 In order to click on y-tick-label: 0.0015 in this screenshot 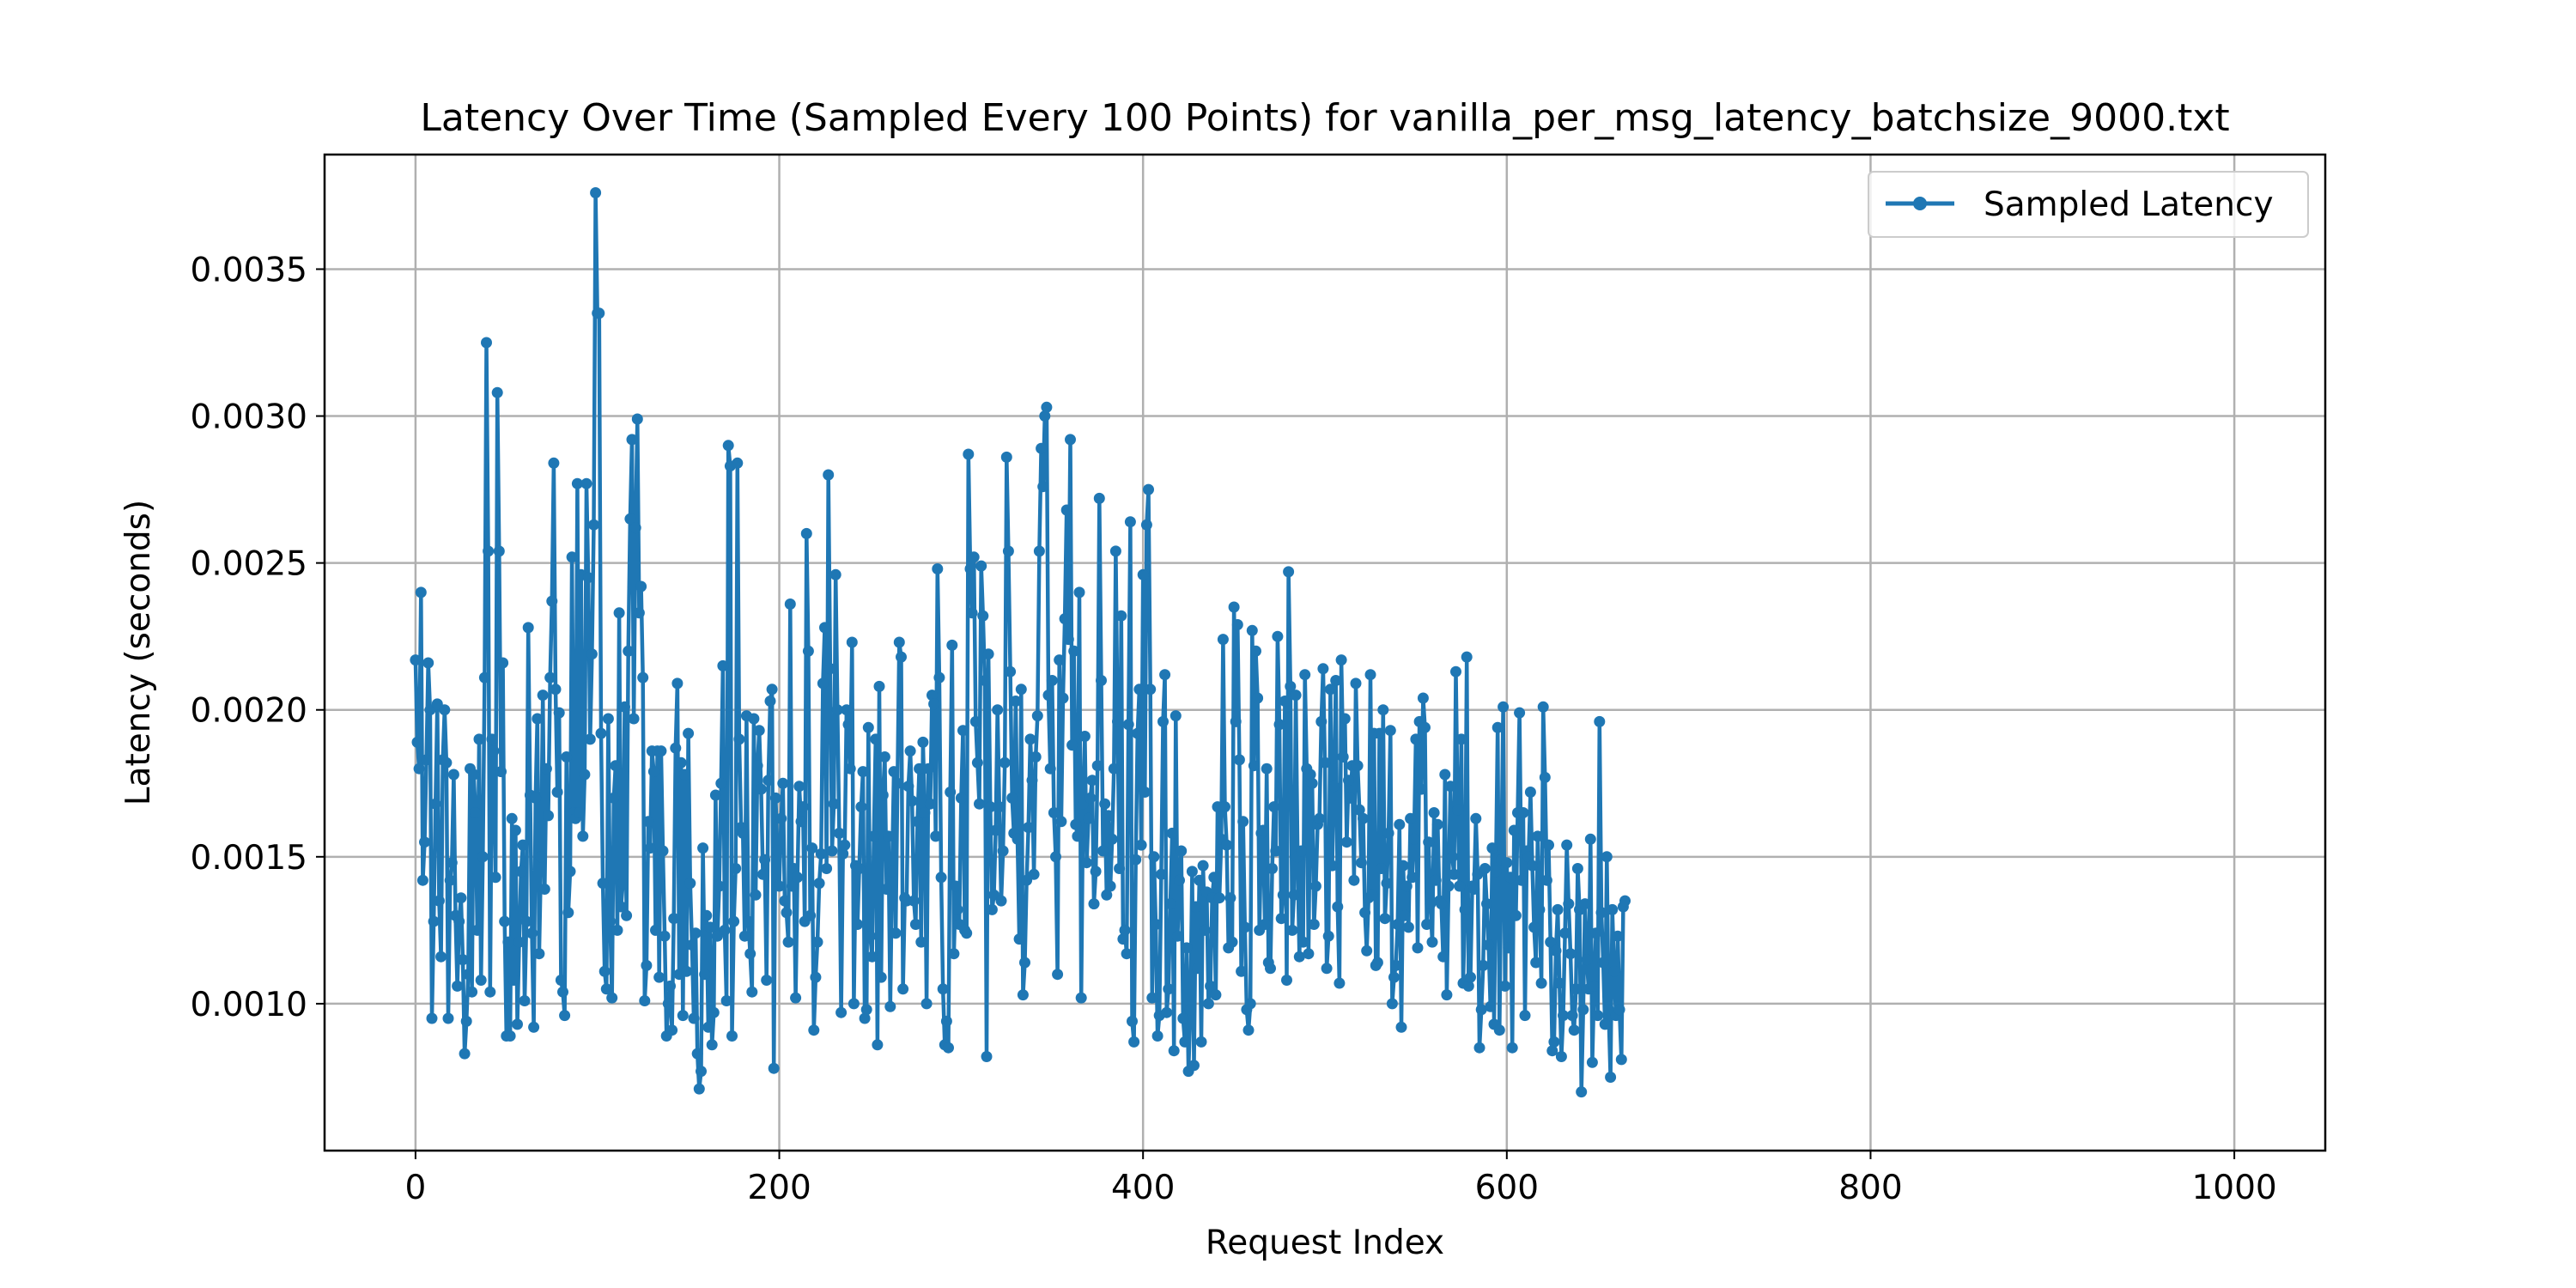, I will do `click(249, 858)`.